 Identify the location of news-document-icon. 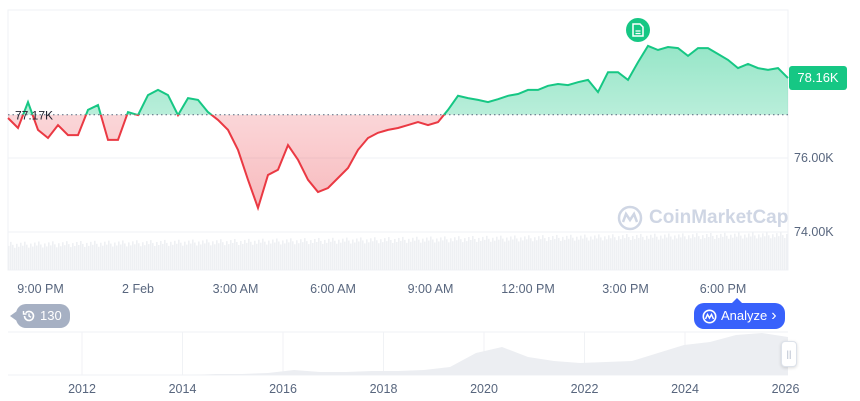
(638, 30).